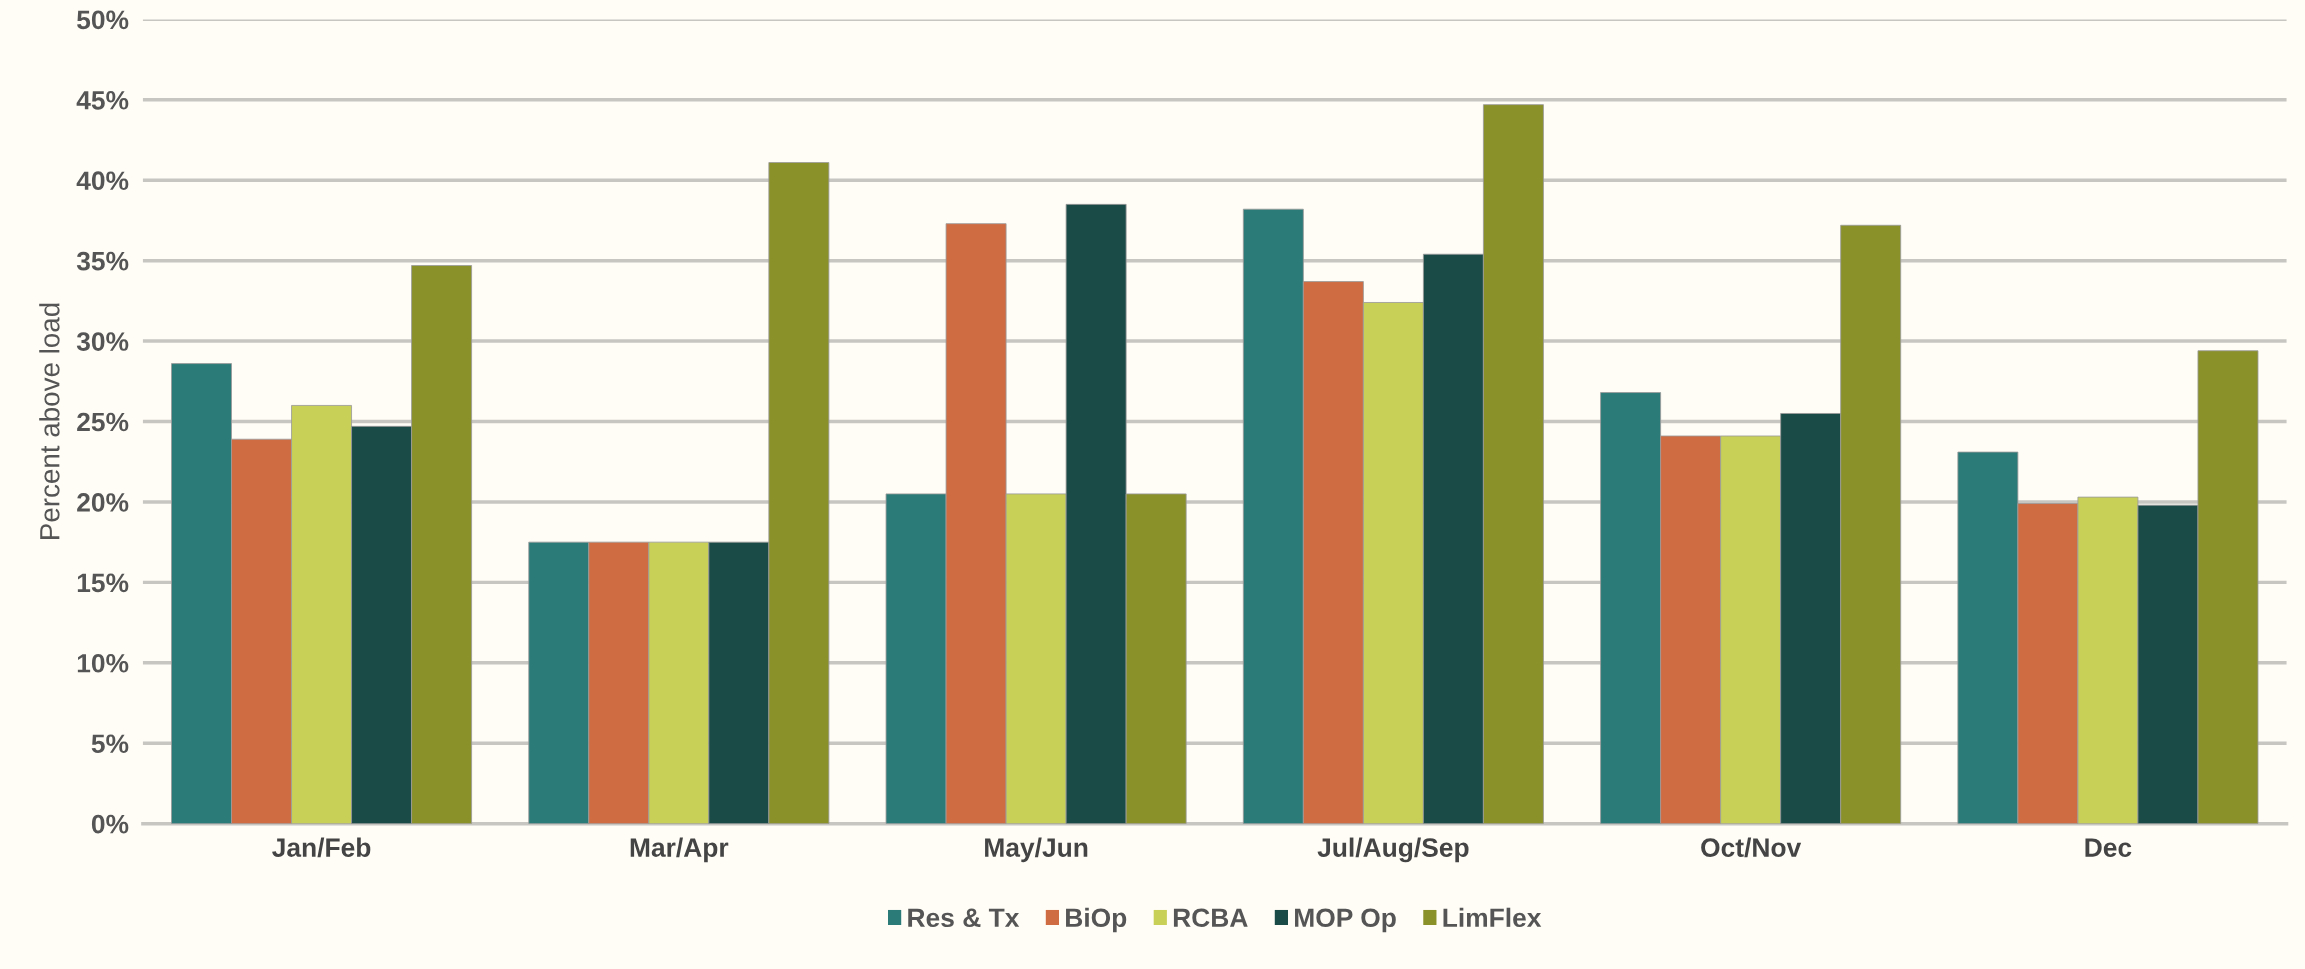  I want to click on legend-label: Res & Tx, so click(964, 918).